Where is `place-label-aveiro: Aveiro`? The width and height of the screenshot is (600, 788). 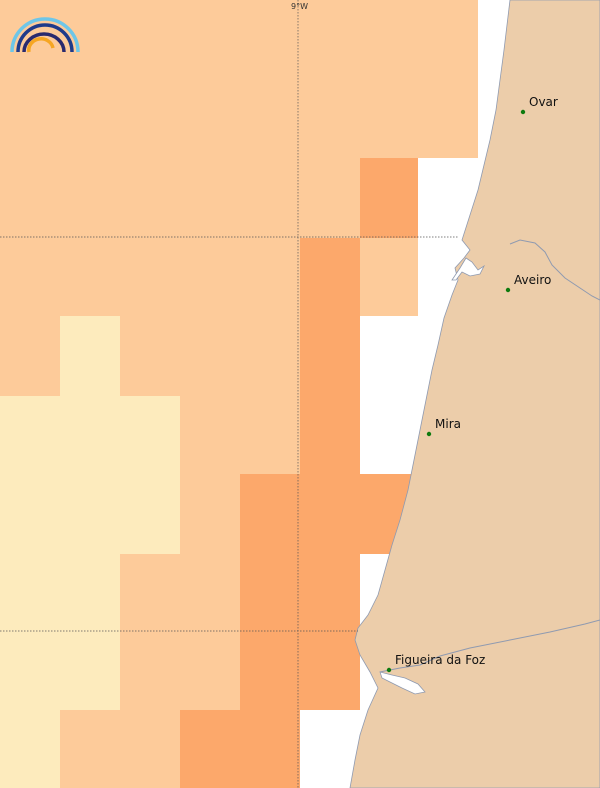
place-label-aveiro: Aveiro is located at coordinates (532, 280).